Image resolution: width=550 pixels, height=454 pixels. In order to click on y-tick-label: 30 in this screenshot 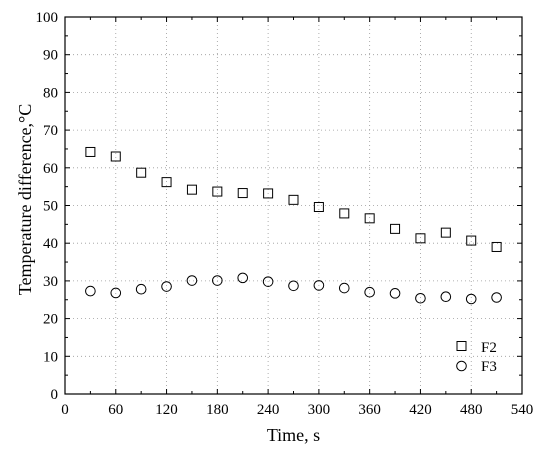, I will do `click(50, 282)`.